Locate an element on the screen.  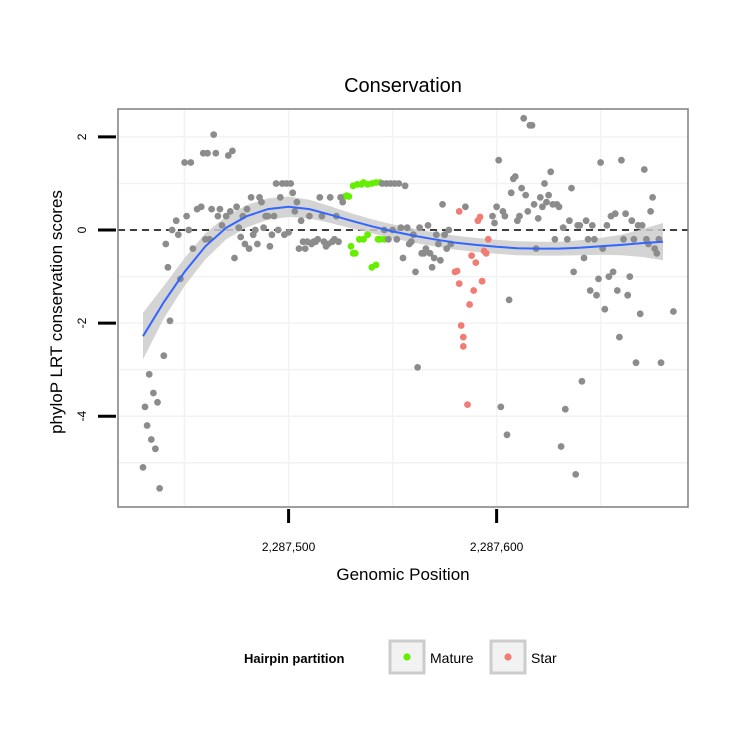
legend-title: Hairpin partition is located at coordinates (294, 658).